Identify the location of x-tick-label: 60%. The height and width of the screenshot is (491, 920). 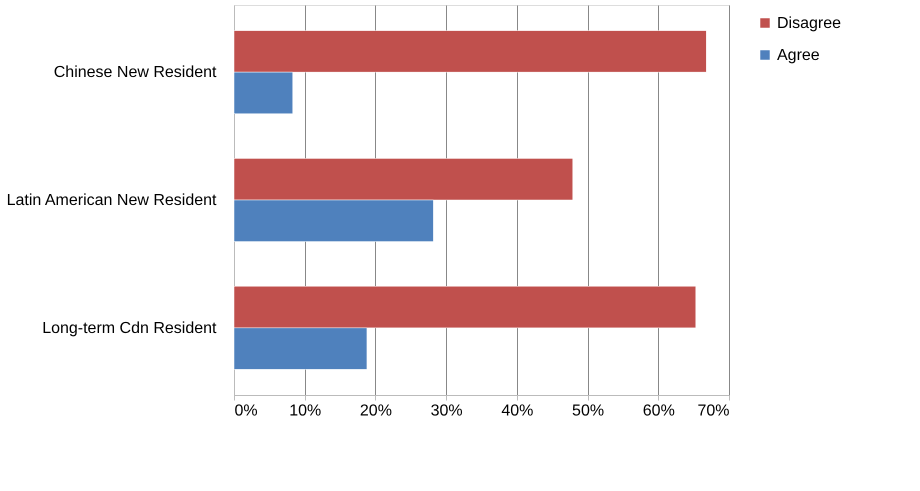
(658, 411).